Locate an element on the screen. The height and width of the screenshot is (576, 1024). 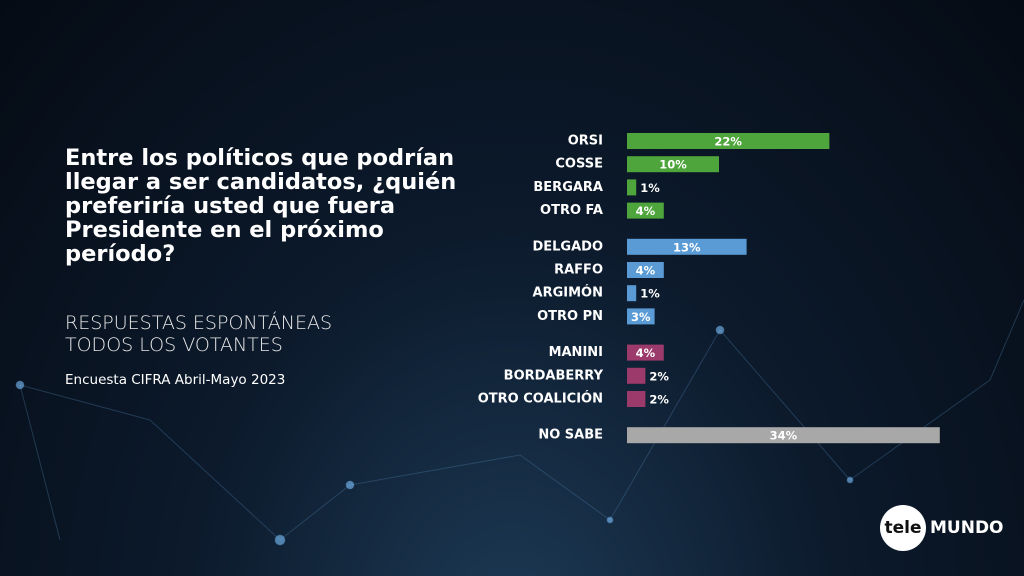
source: Encuesta CIFRA Abril-Mayo 2023 is located at coordinates (175, 380).